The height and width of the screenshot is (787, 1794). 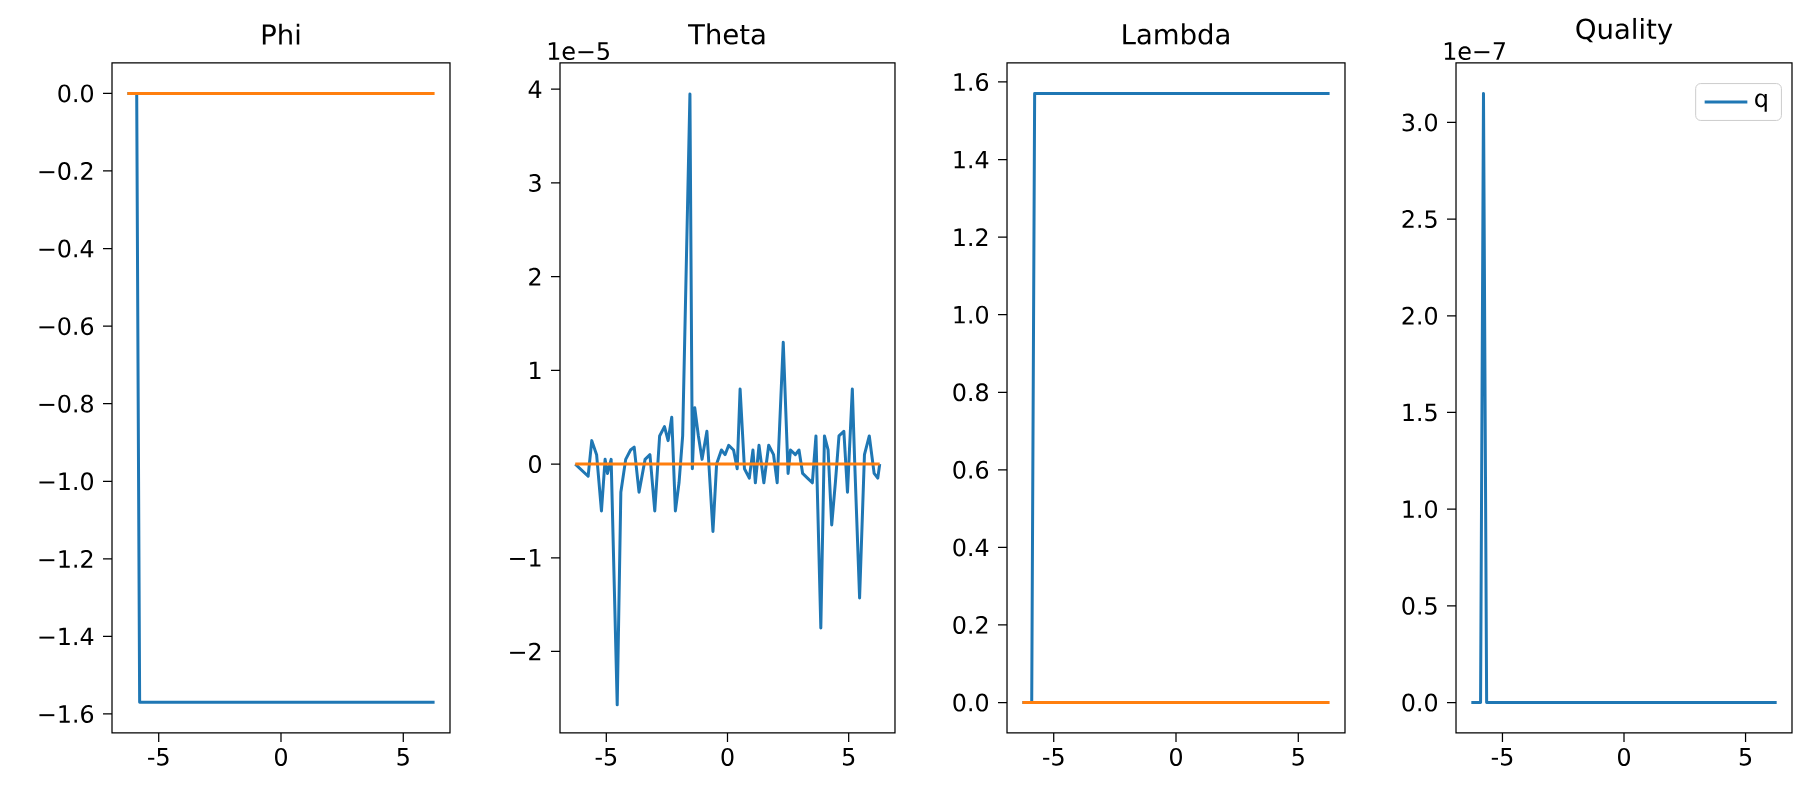 What do you see at coordinates (578, 51) in the screenshot?
I see `text: 1e−5` at bounding box center [578, 51].